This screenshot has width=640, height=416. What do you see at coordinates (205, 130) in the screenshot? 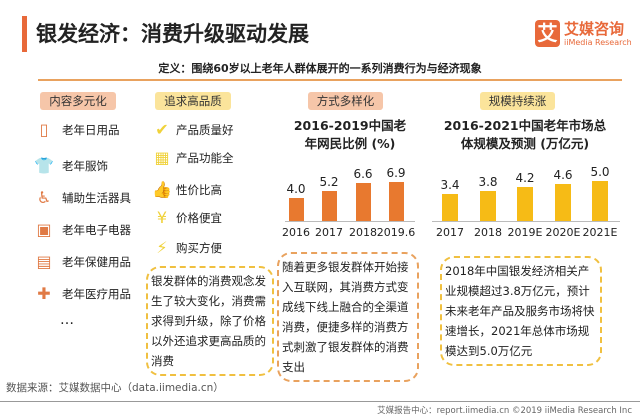
I see `item-label: 产品质量好` at bounding box center [205, 130].